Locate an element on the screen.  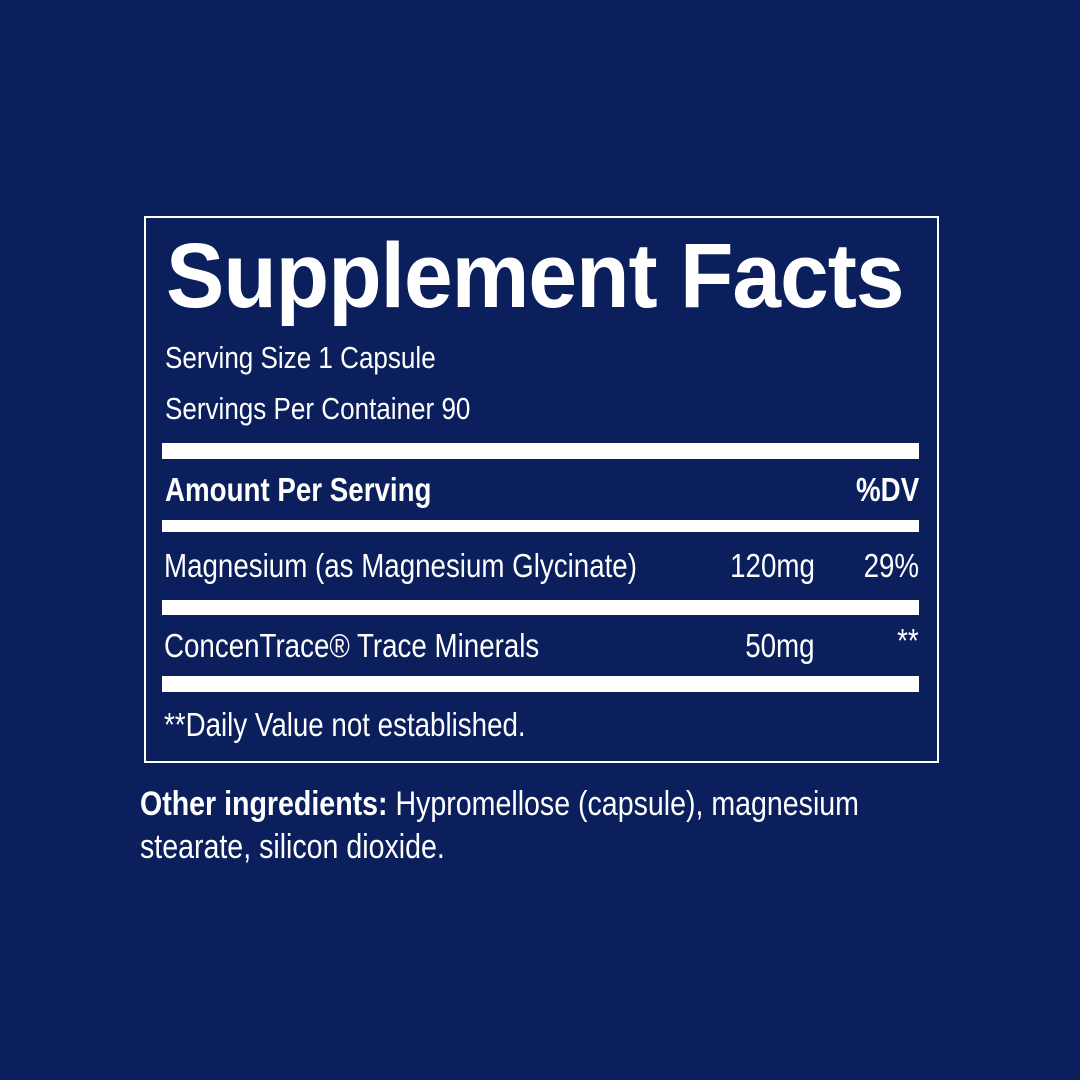
other-ingredients-text: Hypromellose (capsule), magnesium is located at coordinates (623, 804).